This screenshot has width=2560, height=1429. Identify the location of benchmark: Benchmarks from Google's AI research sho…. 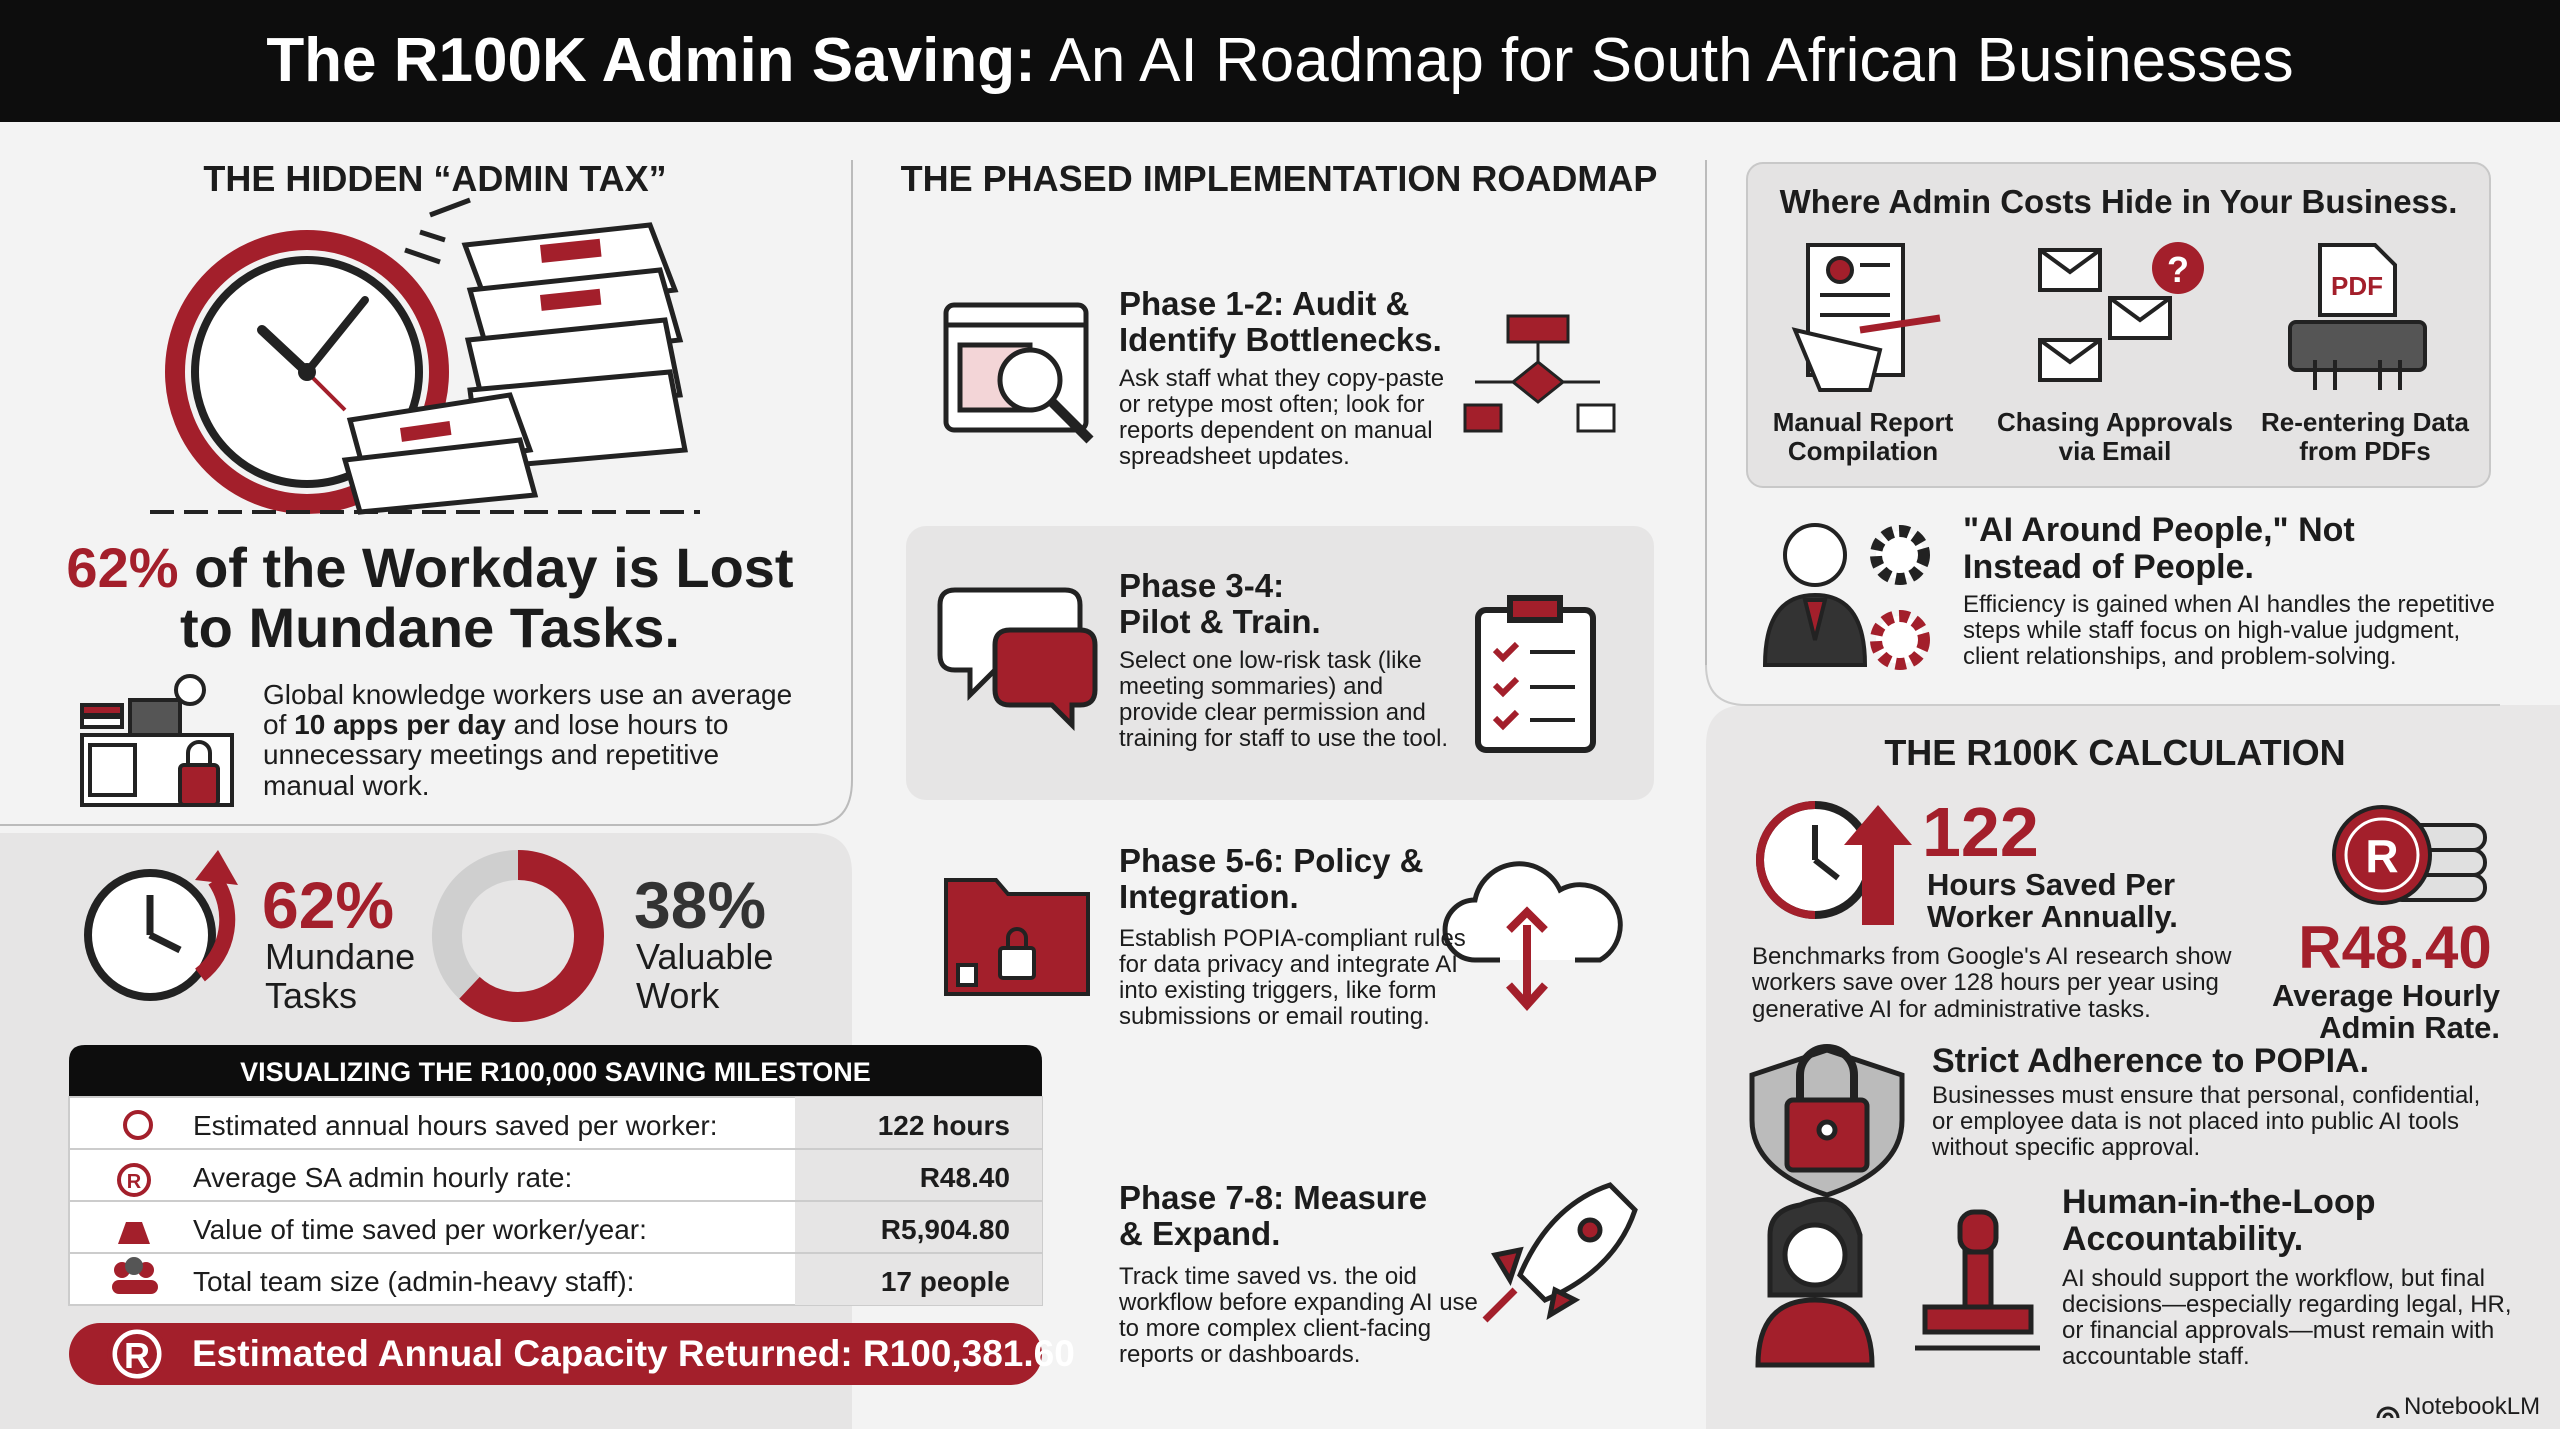
(1992, 983).